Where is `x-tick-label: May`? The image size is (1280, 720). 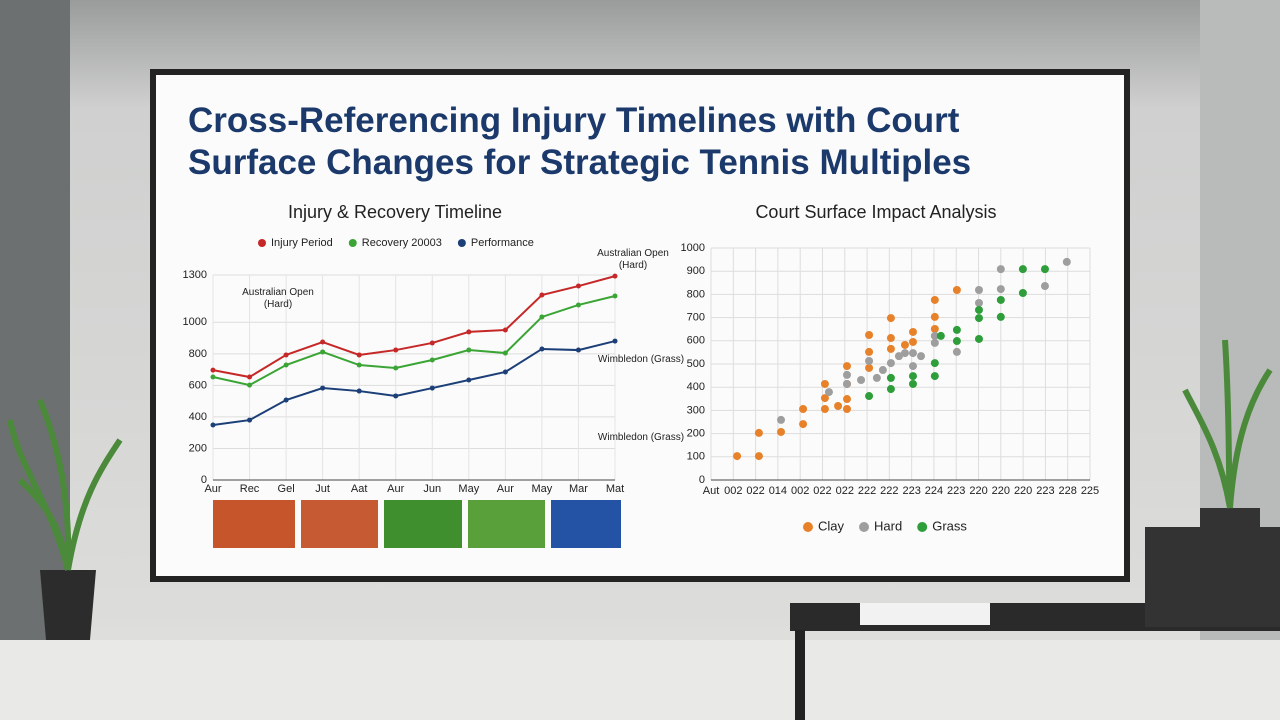 x-tick-label: May is located at coordinates (468, 489).